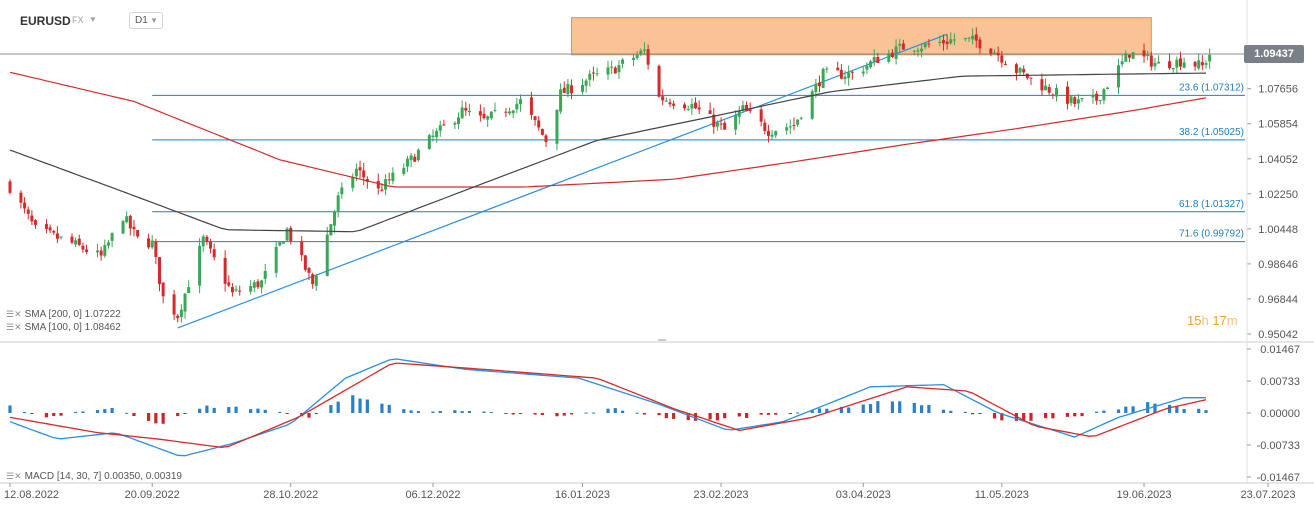 This screenshot has height=511, width=1314. What do you see at coordinates (63, 327) in the screenshot?
I see `sma100-legend: ☰✕ SMA [100, 0] 1.08462` at bounding box center [63, 327].